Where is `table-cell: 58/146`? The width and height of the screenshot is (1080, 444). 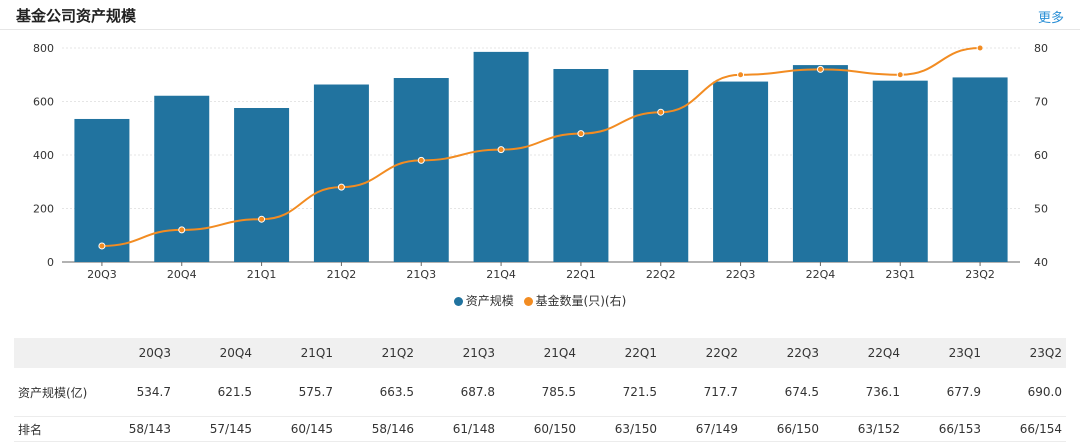 table-cell: 58/146 is located at coordinates (377, 429).